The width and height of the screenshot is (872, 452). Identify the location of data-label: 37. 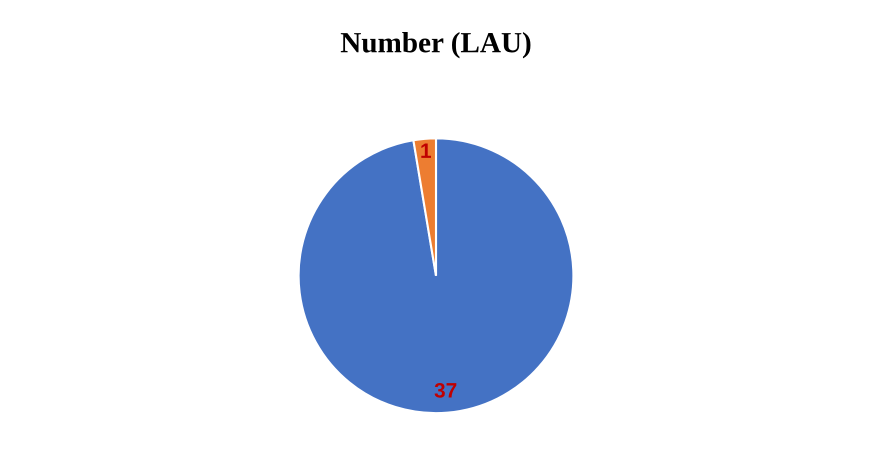
(445, 390).